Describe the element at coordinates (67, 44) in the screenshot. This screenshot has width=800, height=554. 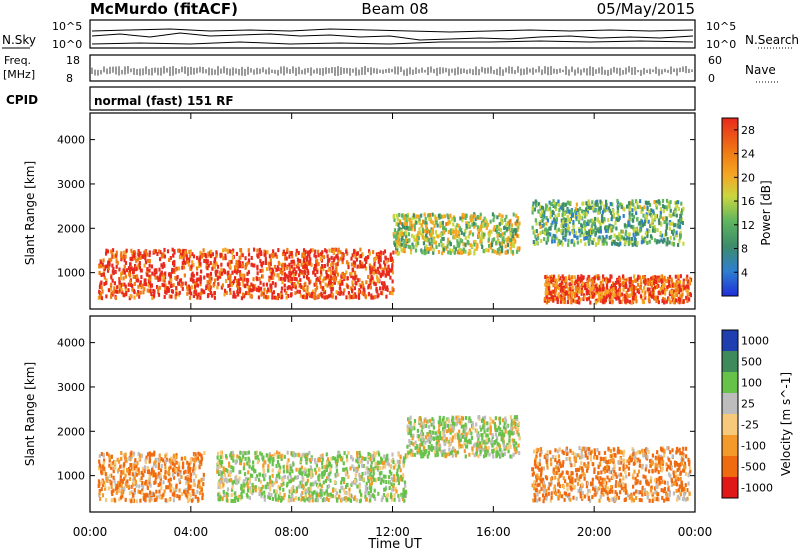
I see `nsky-tick-bottom: 10^0` at that location.